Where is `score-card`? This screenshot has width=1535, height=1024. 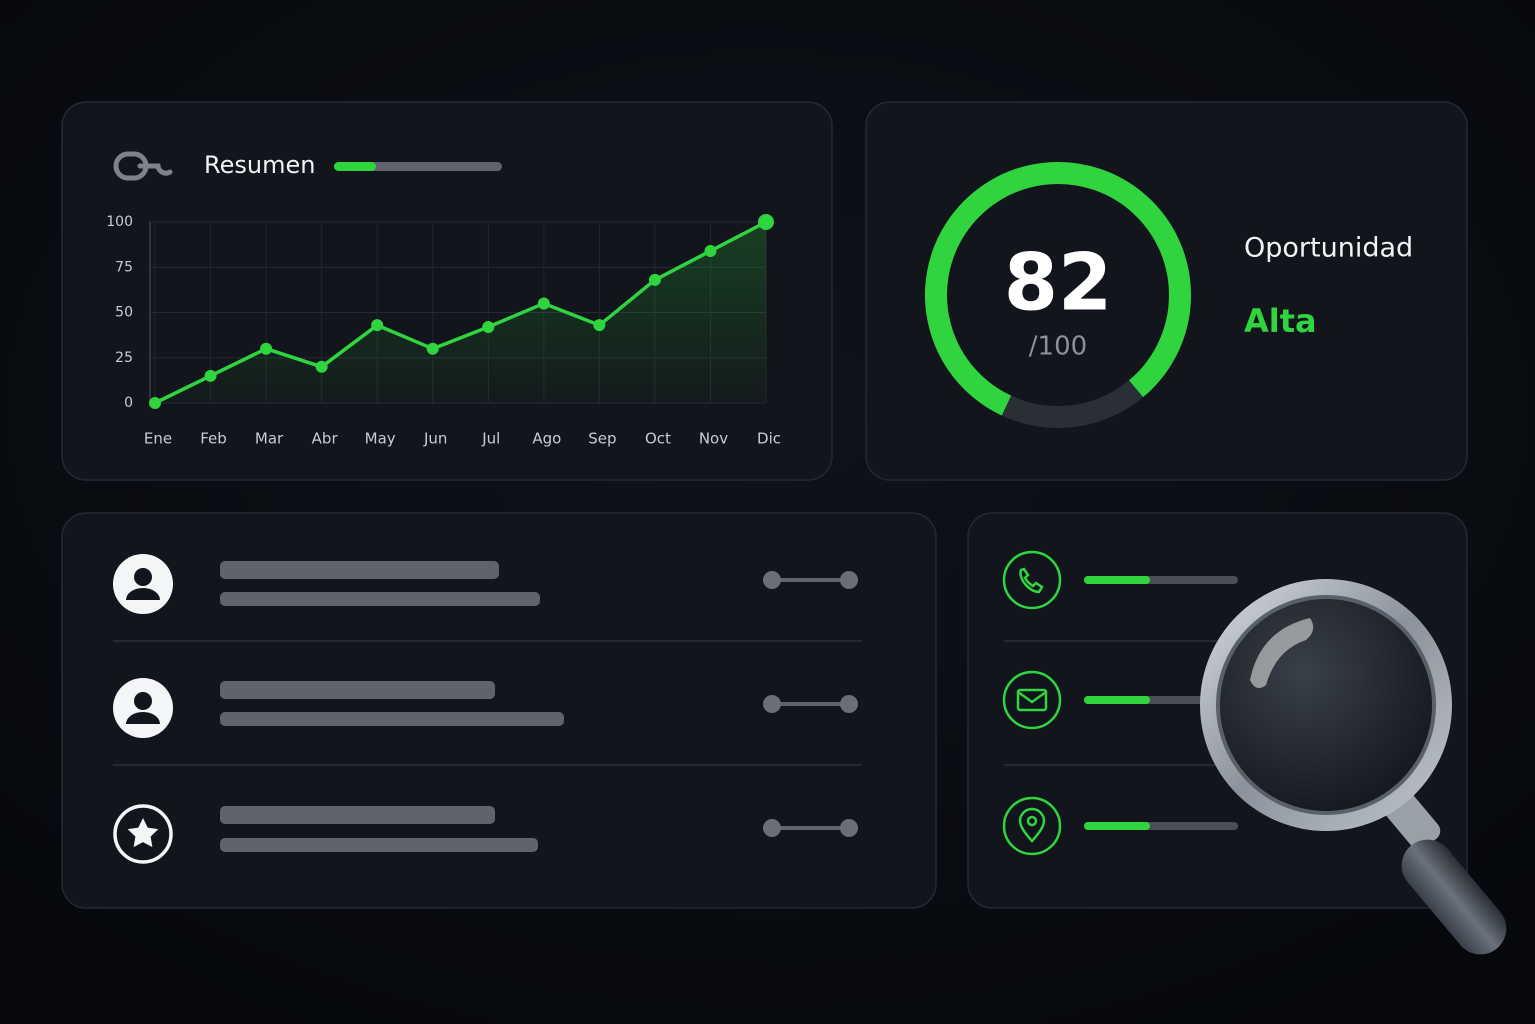 score-card is located at coordinates (1166, 291).